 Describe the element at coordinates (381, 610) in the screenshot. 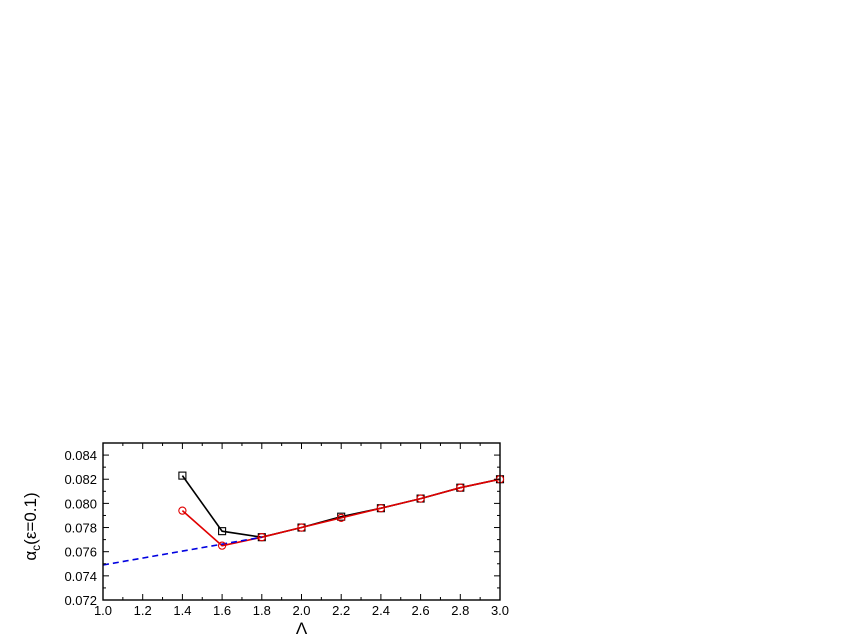

I see `x-tick-label: 2.4` at that location.